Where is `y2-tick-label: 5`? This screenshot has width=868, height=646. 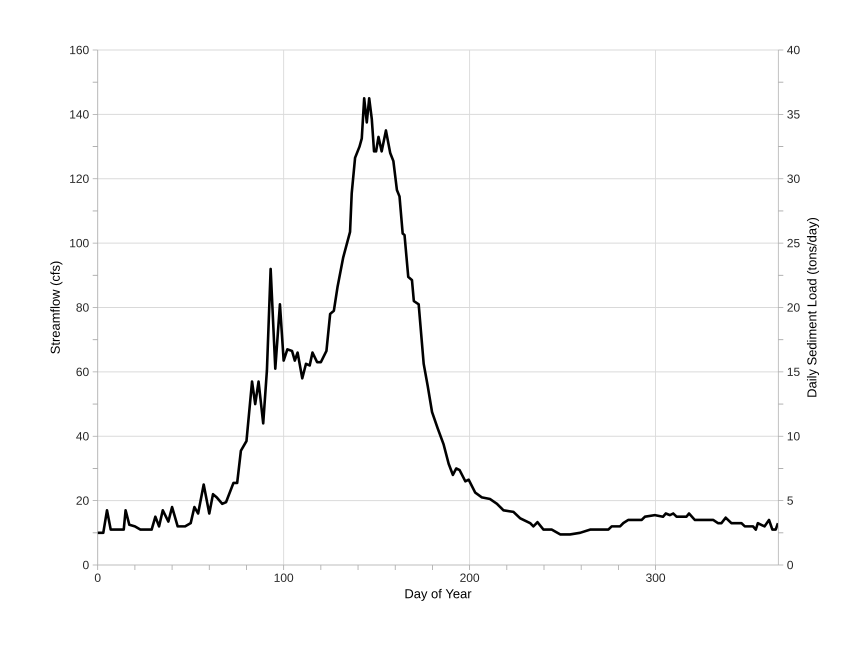
y2-tick-label: 5 is located at coordinates (790, 500).